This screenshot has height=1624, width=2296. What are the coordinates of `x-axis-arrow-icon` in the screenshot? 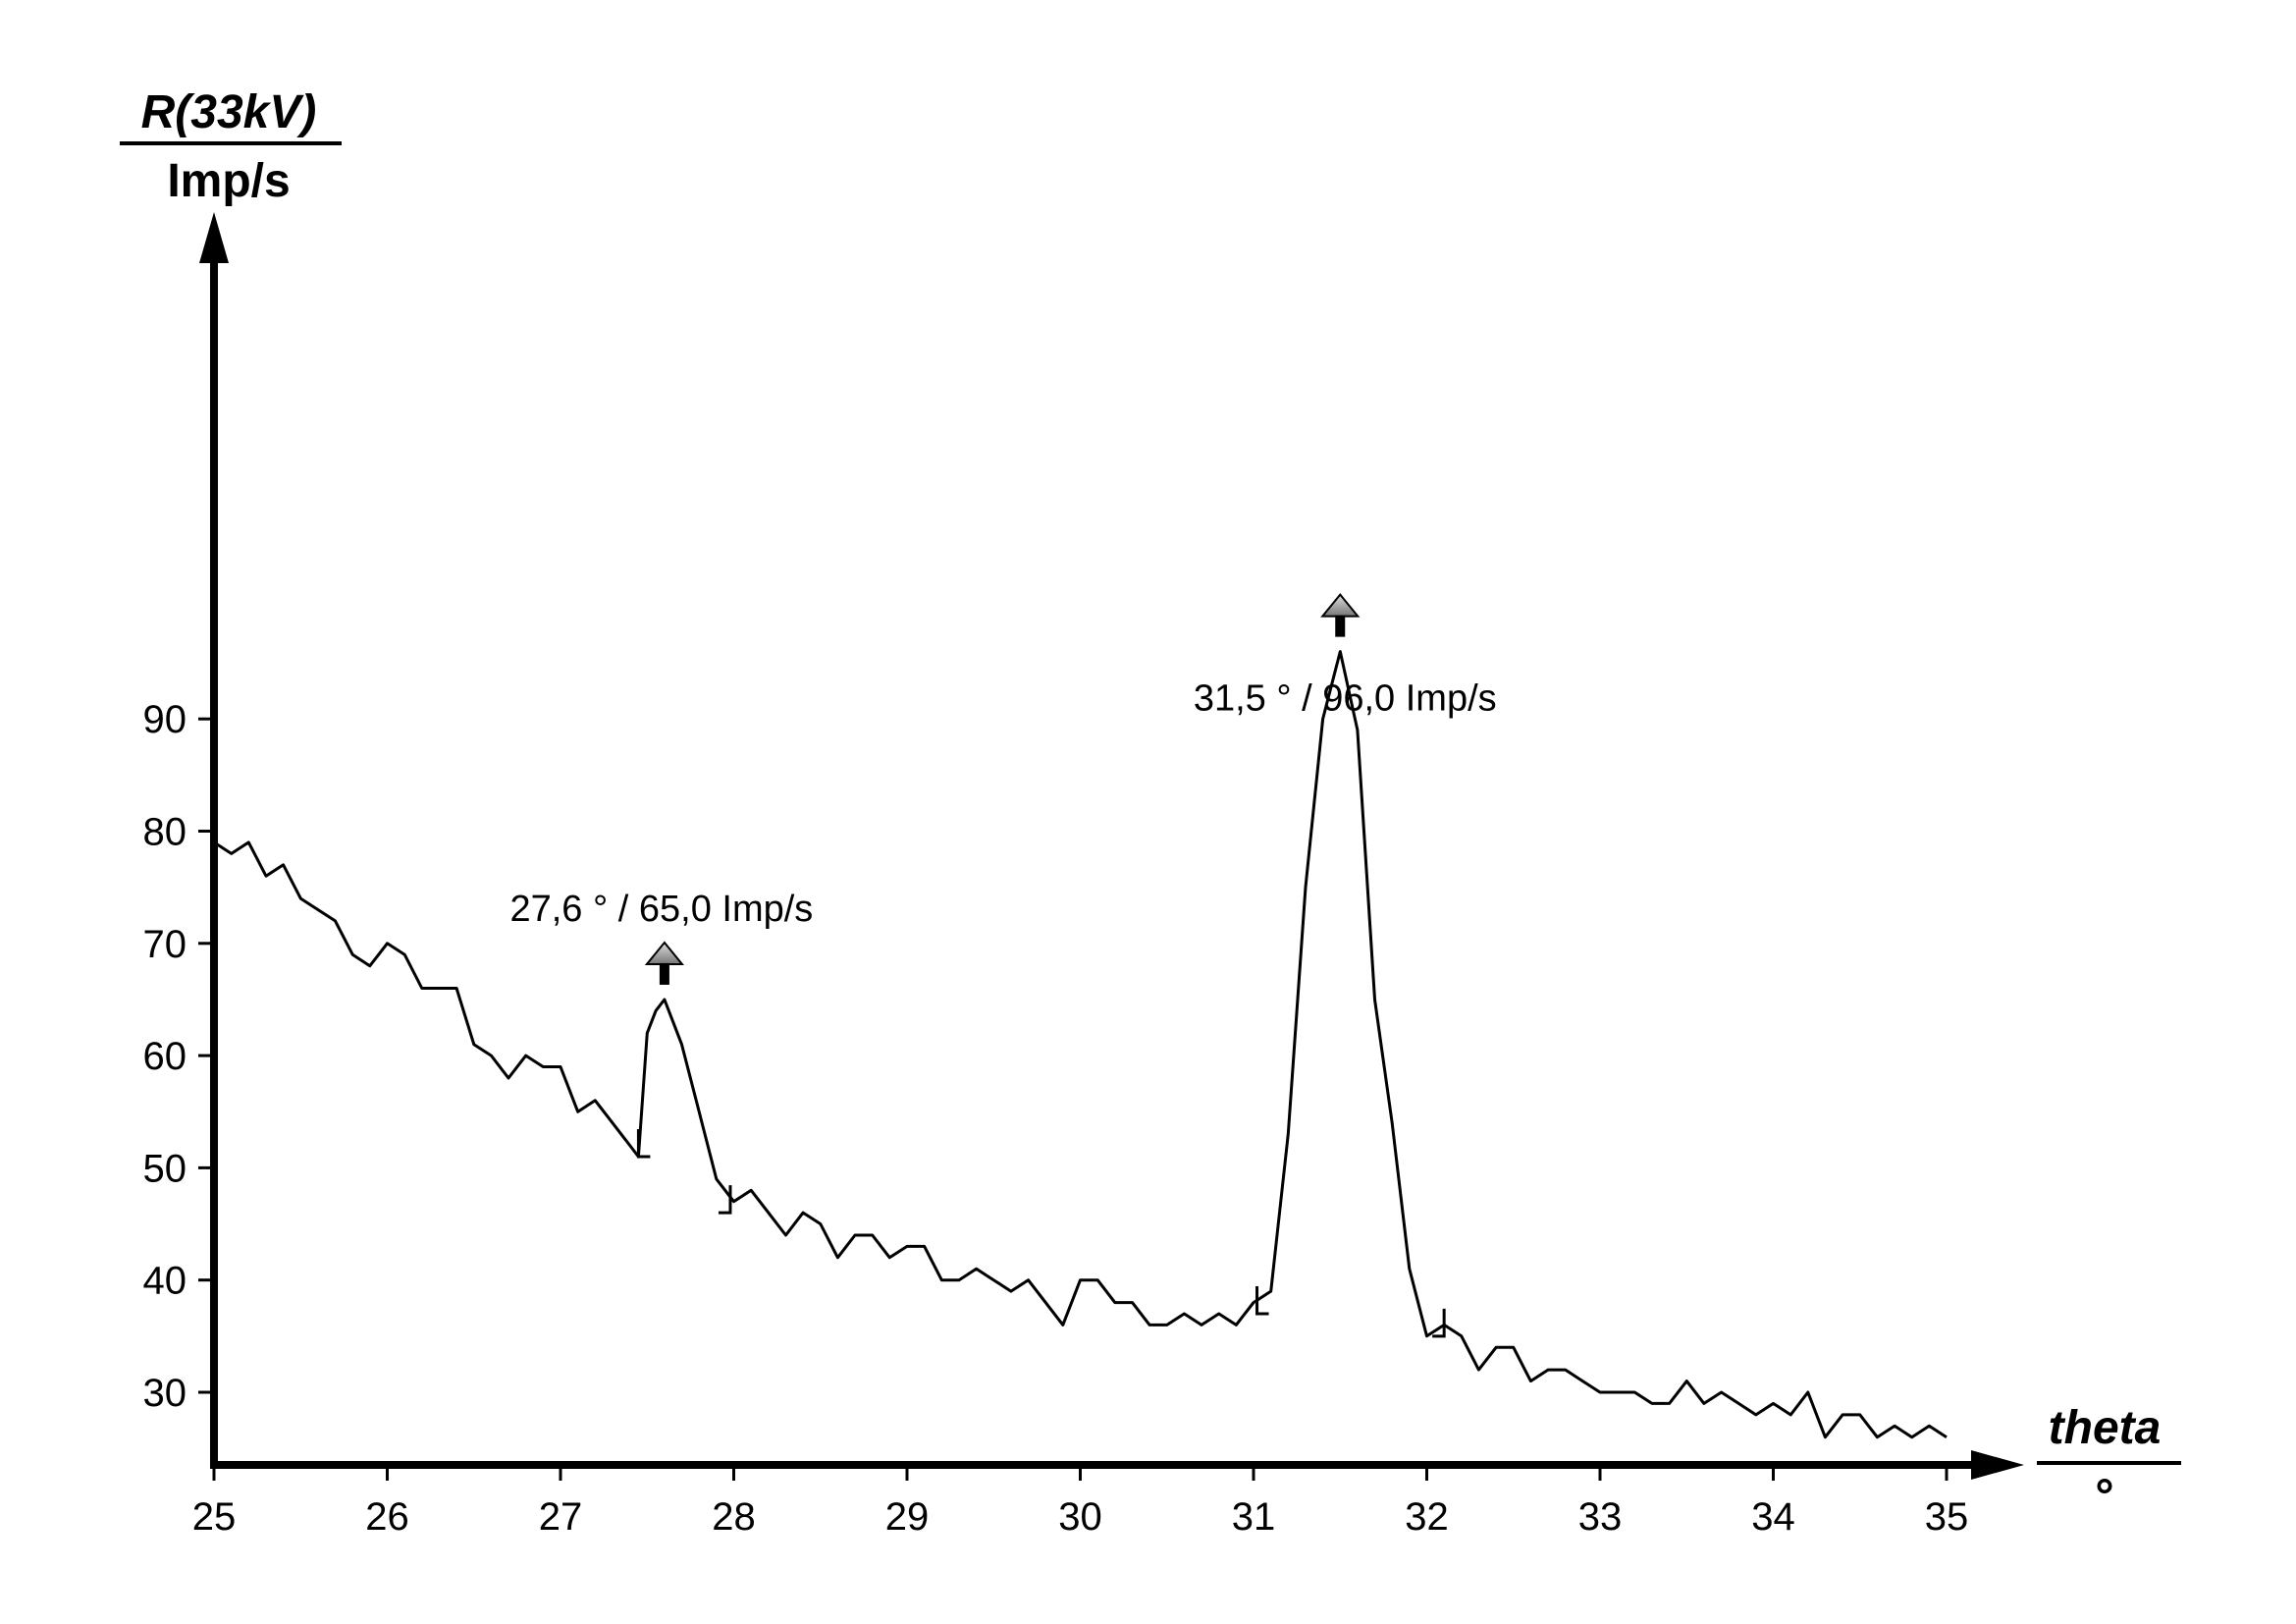 It's located at (1997, 1465).